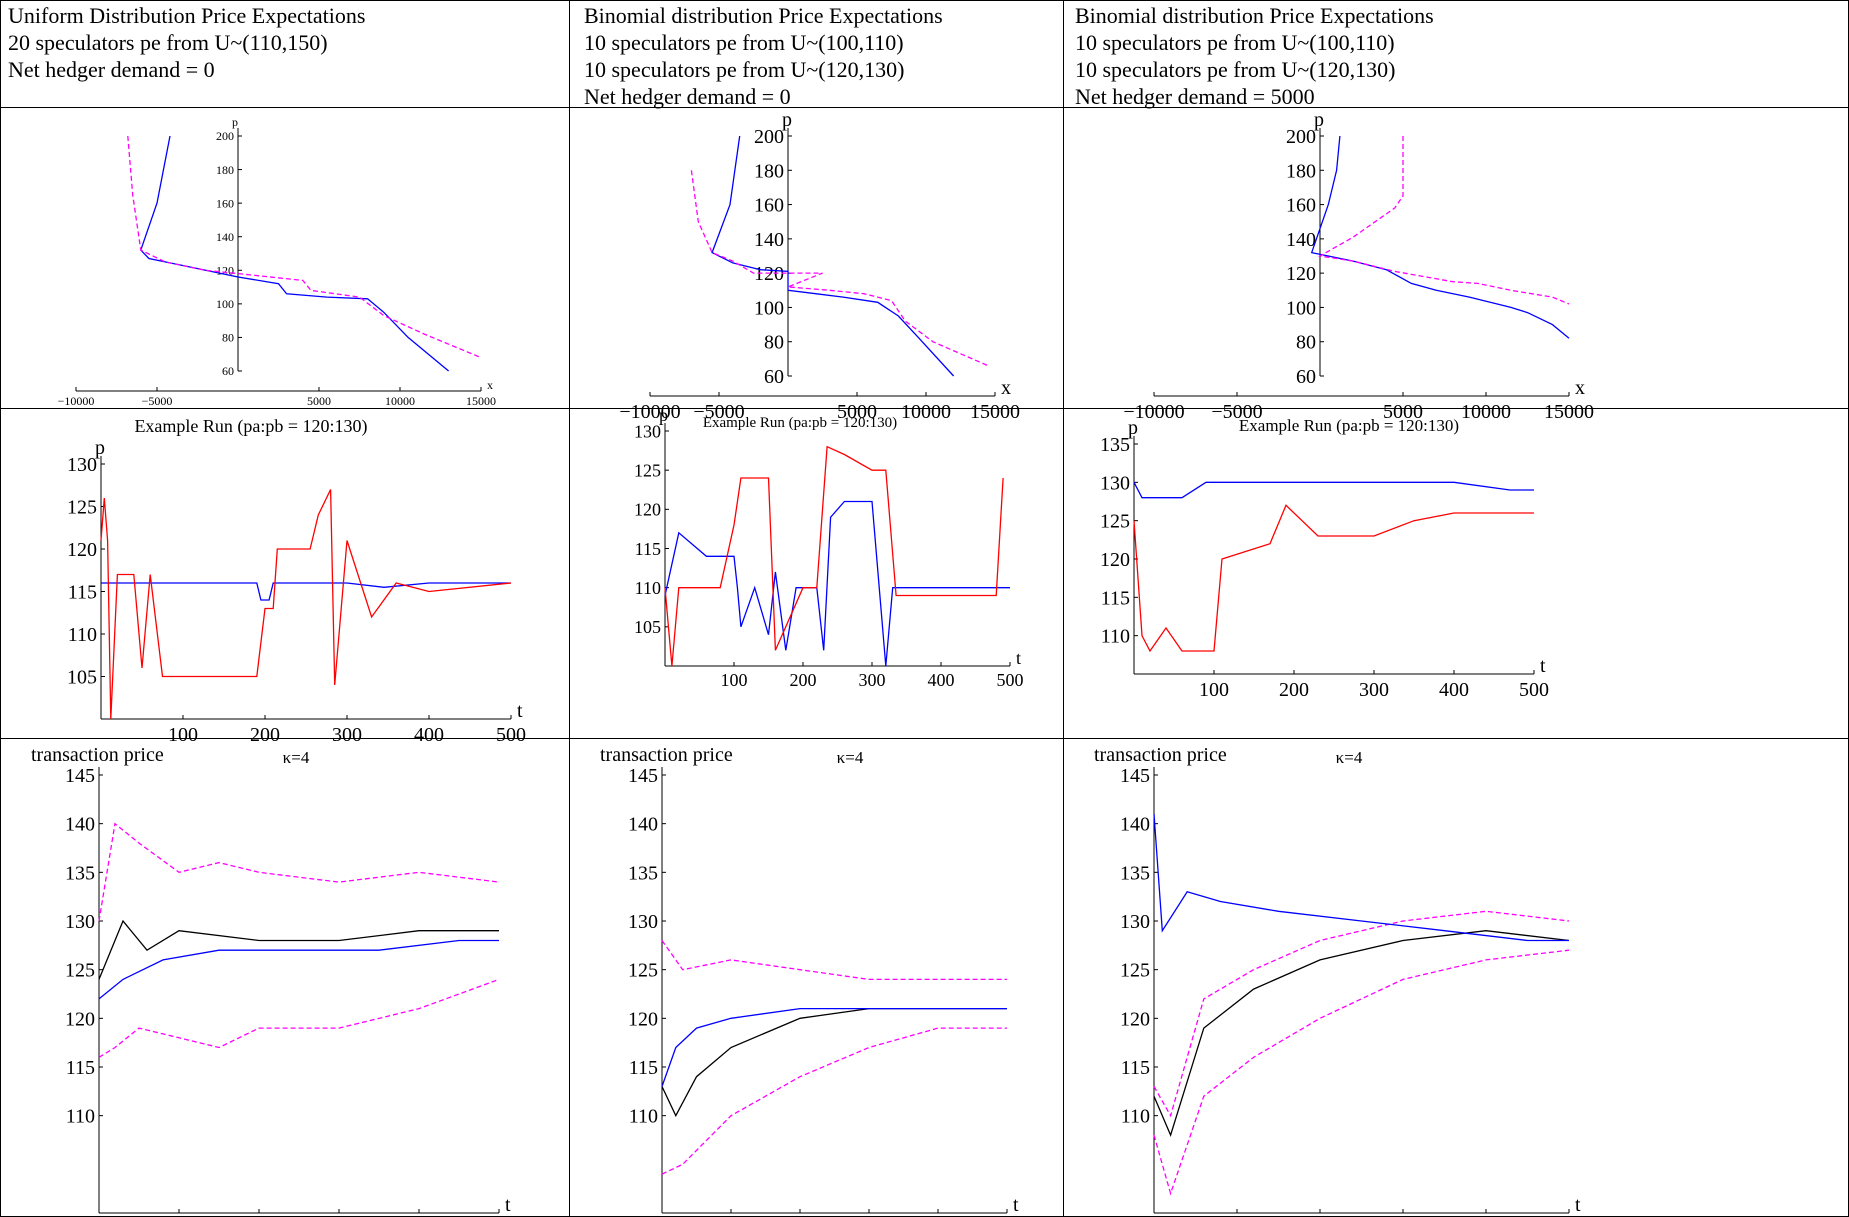 Image resolution: width=1849 pixels, height=1217 pixels. Describe the element at coordinates (1006, 388) in the screenshot. I see `x-axis-label: x` at that location.